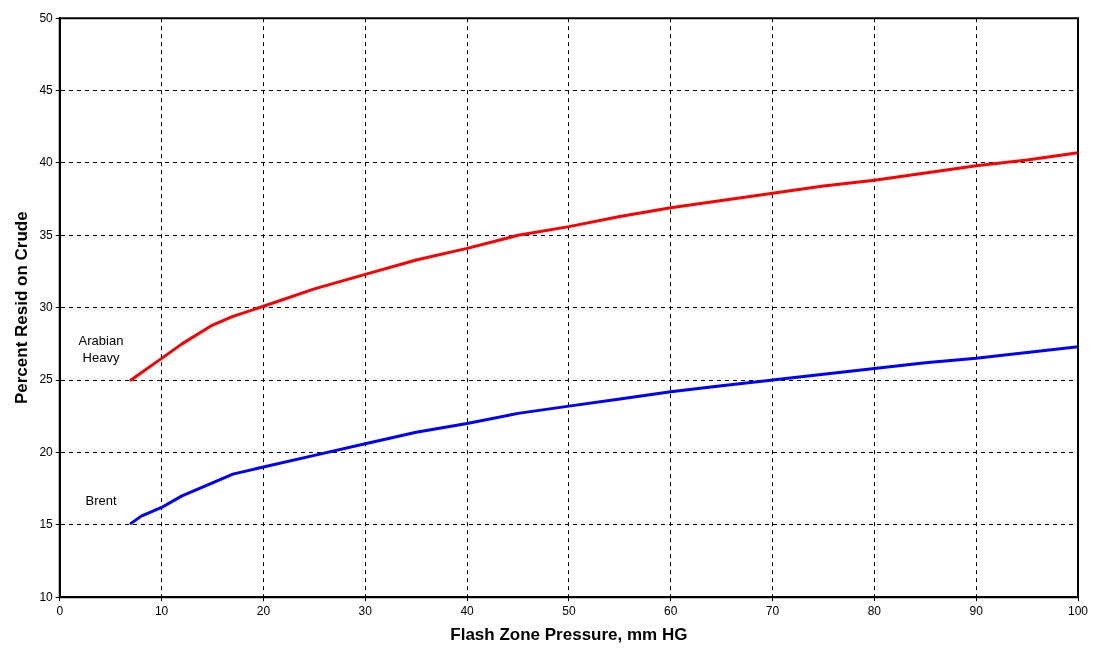 This screenshot has height=658, width=1100. What do you see at coordinates (569, 635) in the screenshot?
I see `x-axis-title: Flash Zone Pressure, mm HG` at bounding box center [569, 635].